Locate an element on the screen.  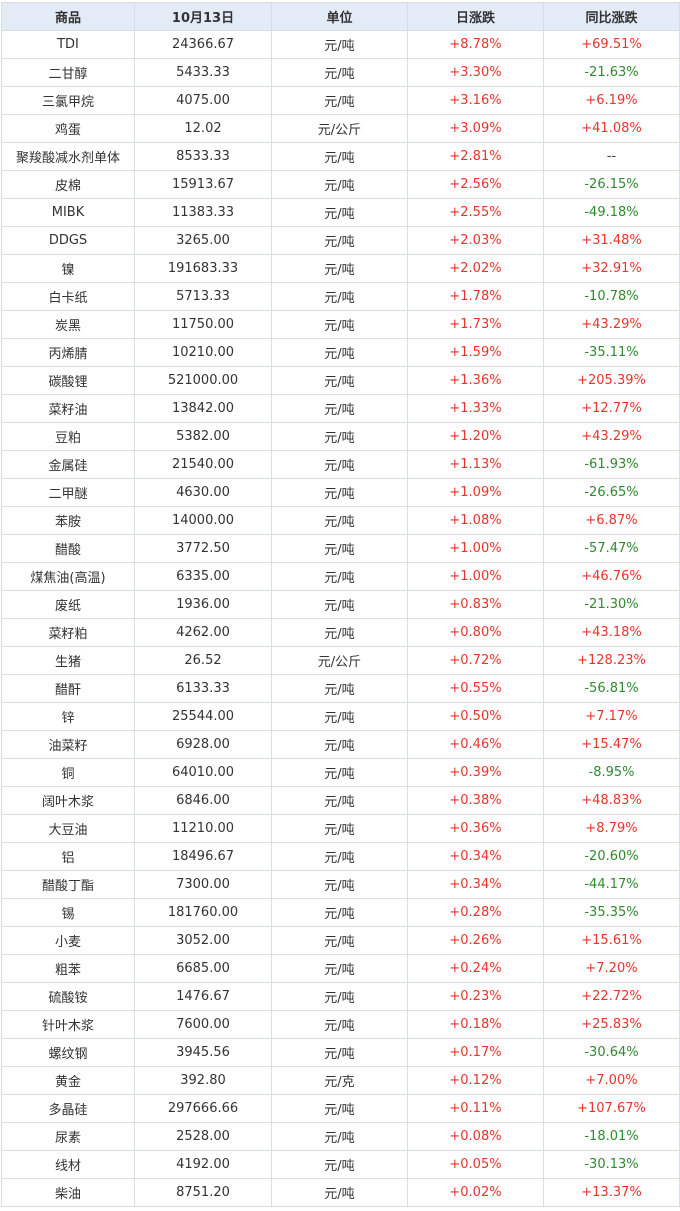
table-row: 鸡蛋 12.02 元/公斤 +3.09% +41.08% is located at coordinates (340, 128).